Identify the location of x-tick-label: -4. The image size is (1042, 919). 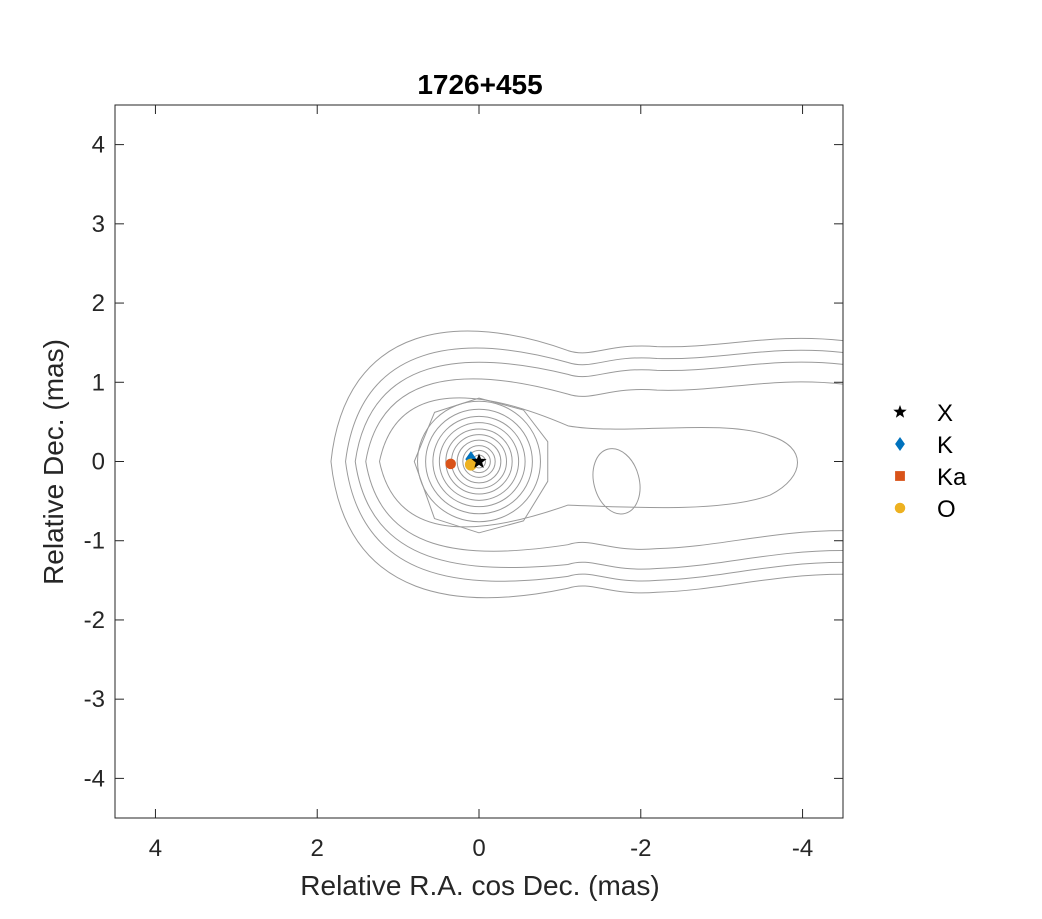
(802, 848).